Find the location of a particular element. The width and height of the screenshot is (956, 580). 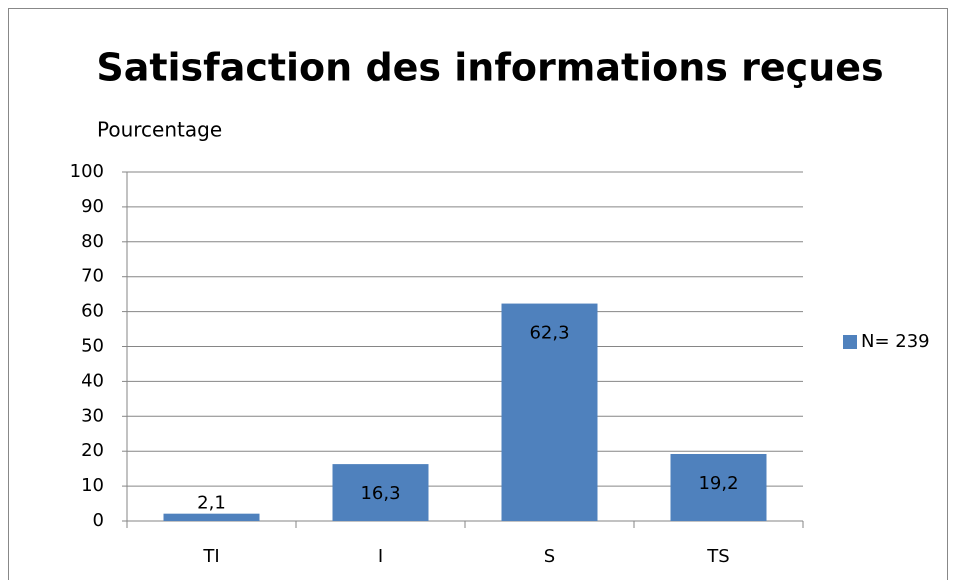

y-tick-label: 50 is located at coordinates (92, 346).